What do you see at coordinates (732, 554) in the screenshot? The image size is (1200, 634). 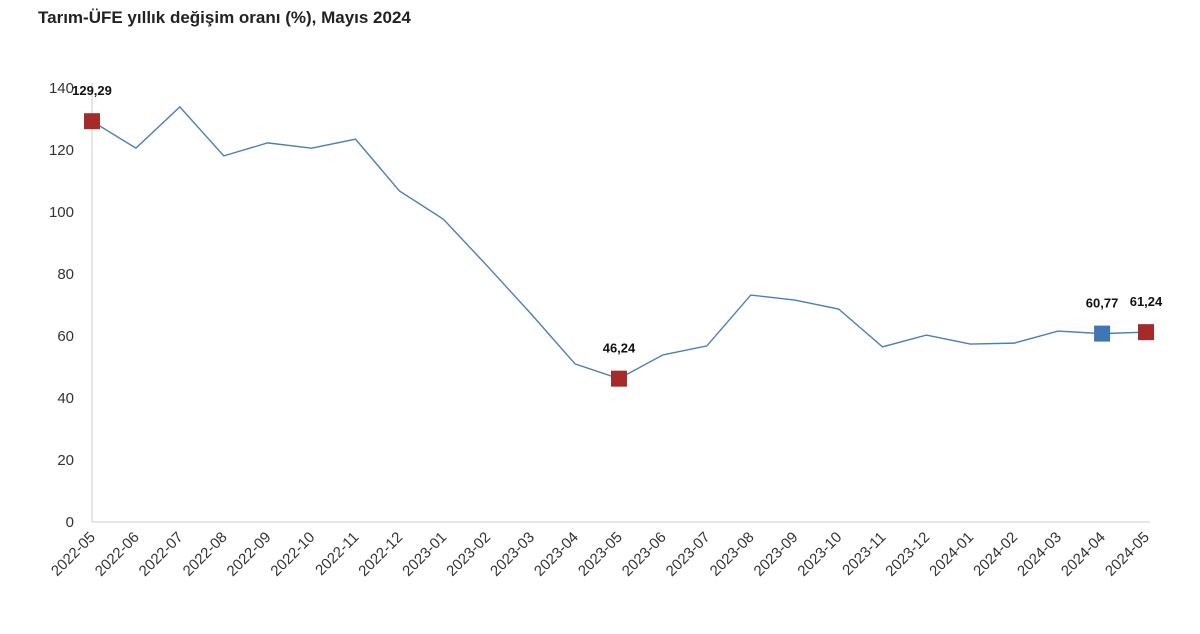 I see `x-tick-label: 2023-08` at bounding box center [732, 554].